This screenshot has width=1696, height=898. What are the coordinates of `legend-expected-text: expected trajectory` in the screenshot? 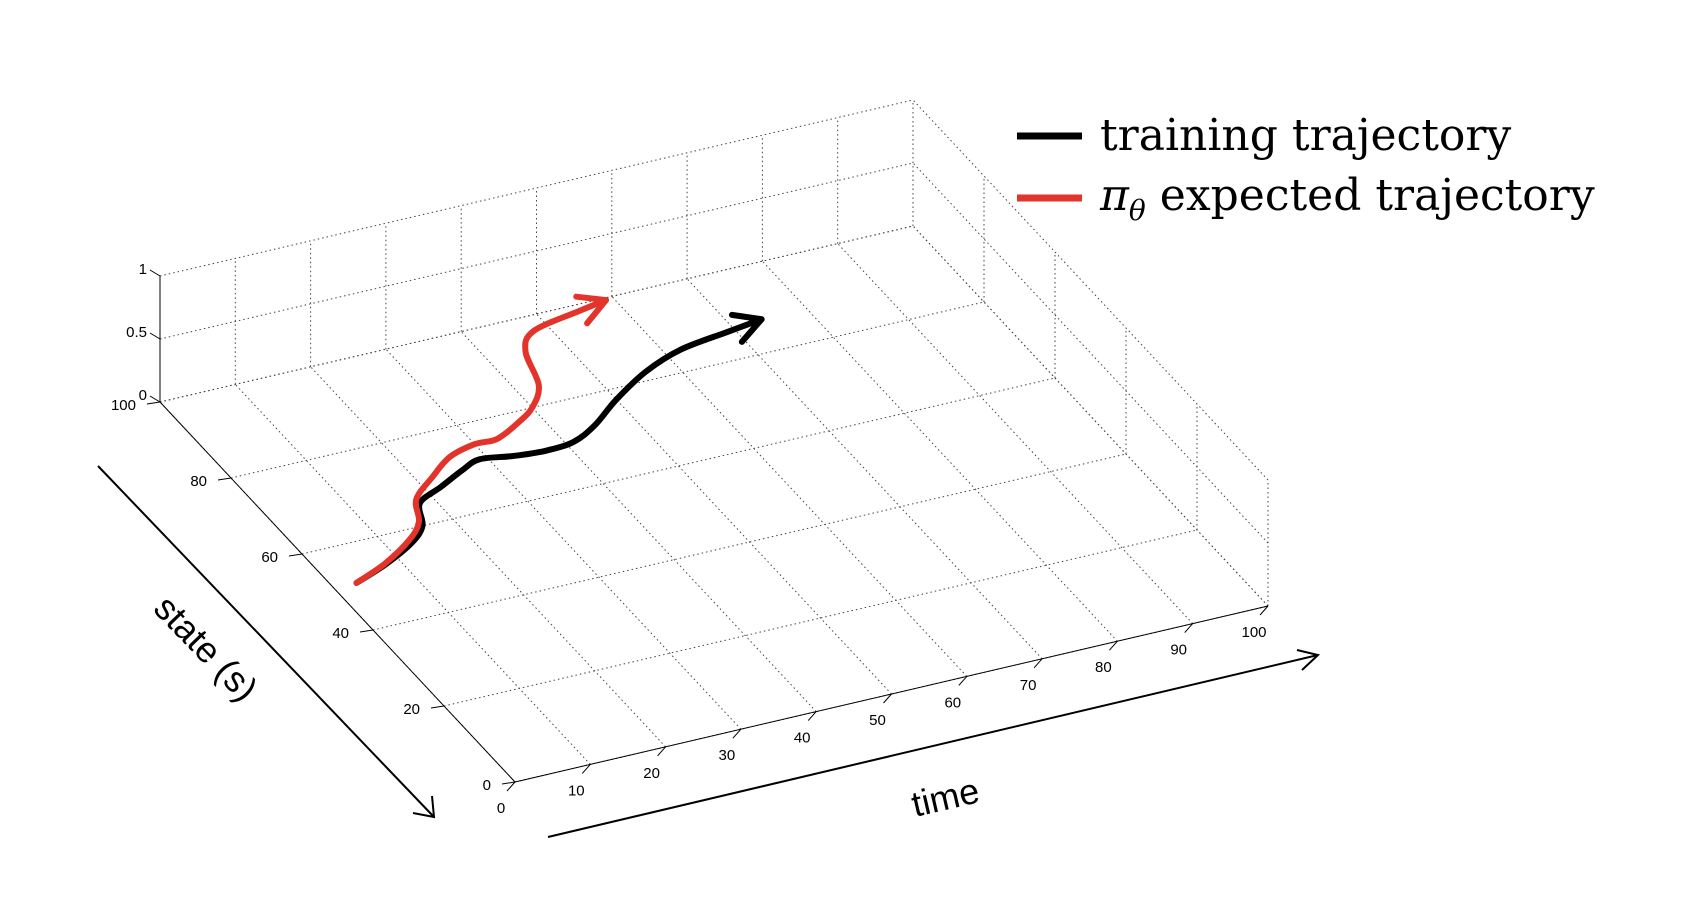 It's located at (1377, 195).